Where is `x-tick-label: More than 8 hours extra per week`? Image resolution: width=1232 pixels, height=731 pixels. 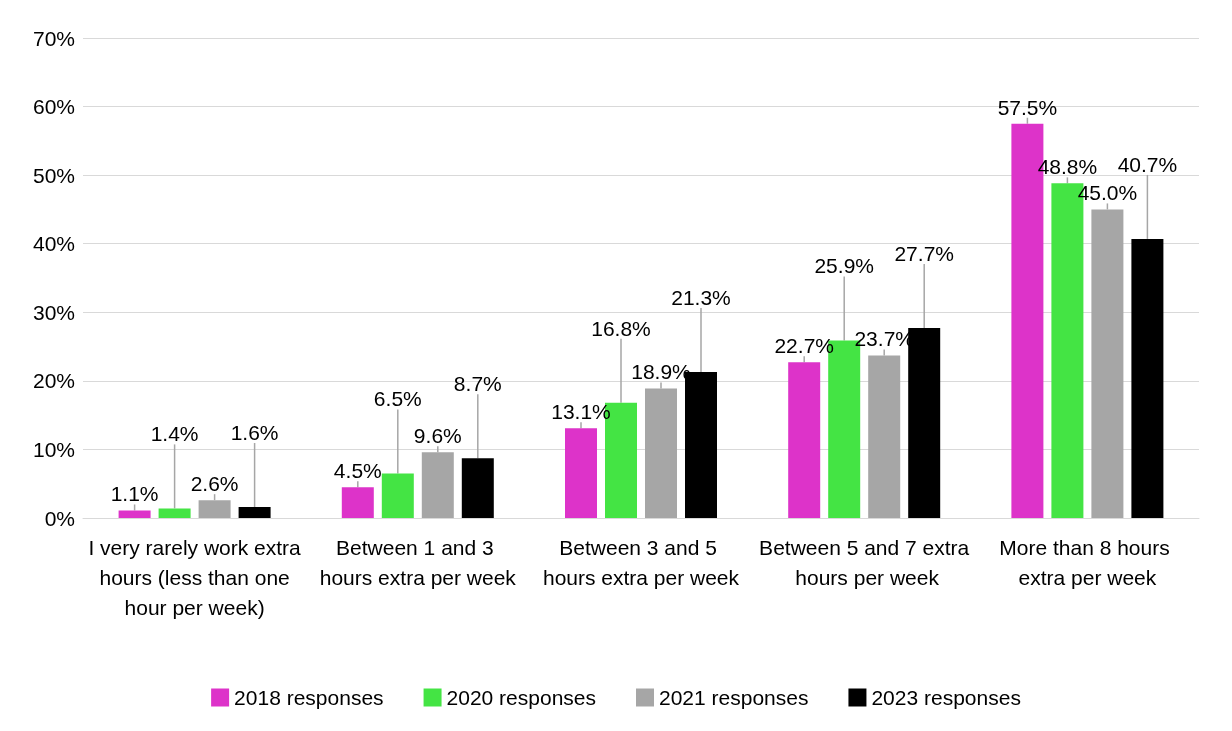
x-tick-label: More than 8 hours extra per week is located at coordinates (1087, 562).